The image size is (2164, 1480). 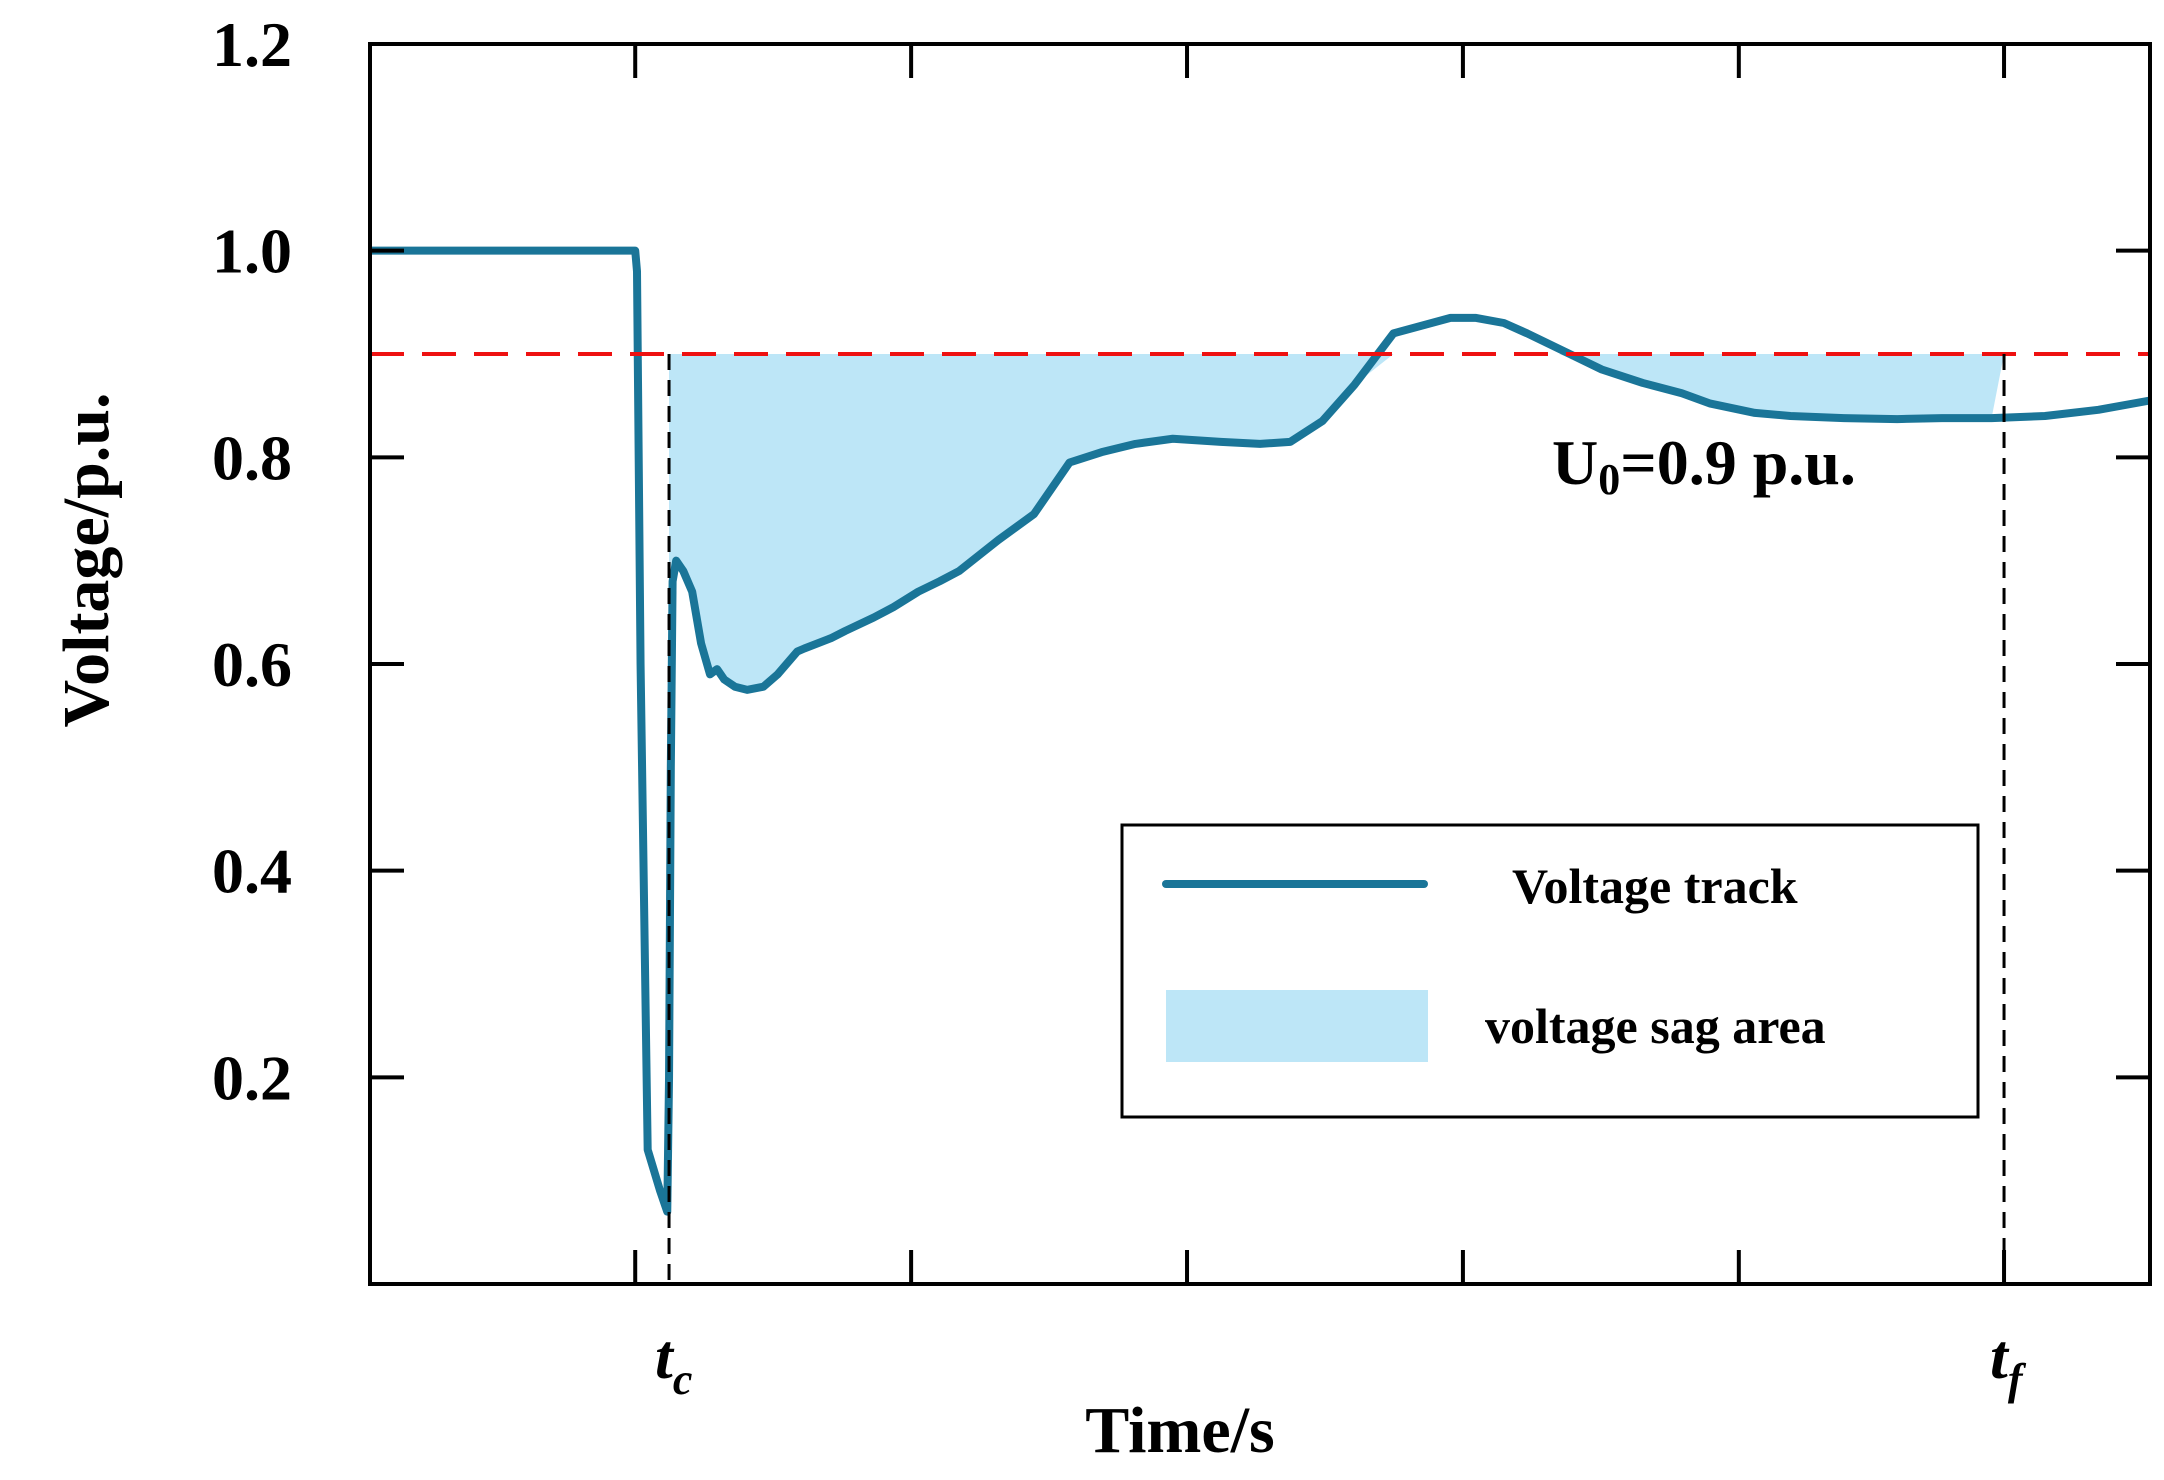 I want to click on legend-label-sag-area: voltage sag area, so click(x=1655, y=1026).